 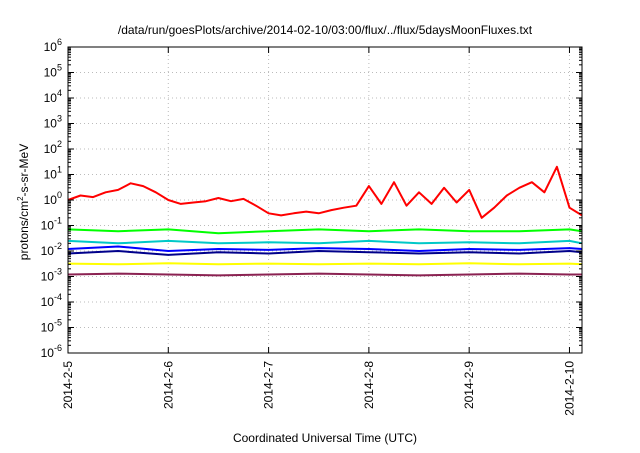 I want to click on x-tick-label: 2014-2-9, so click(x=469, y=385).